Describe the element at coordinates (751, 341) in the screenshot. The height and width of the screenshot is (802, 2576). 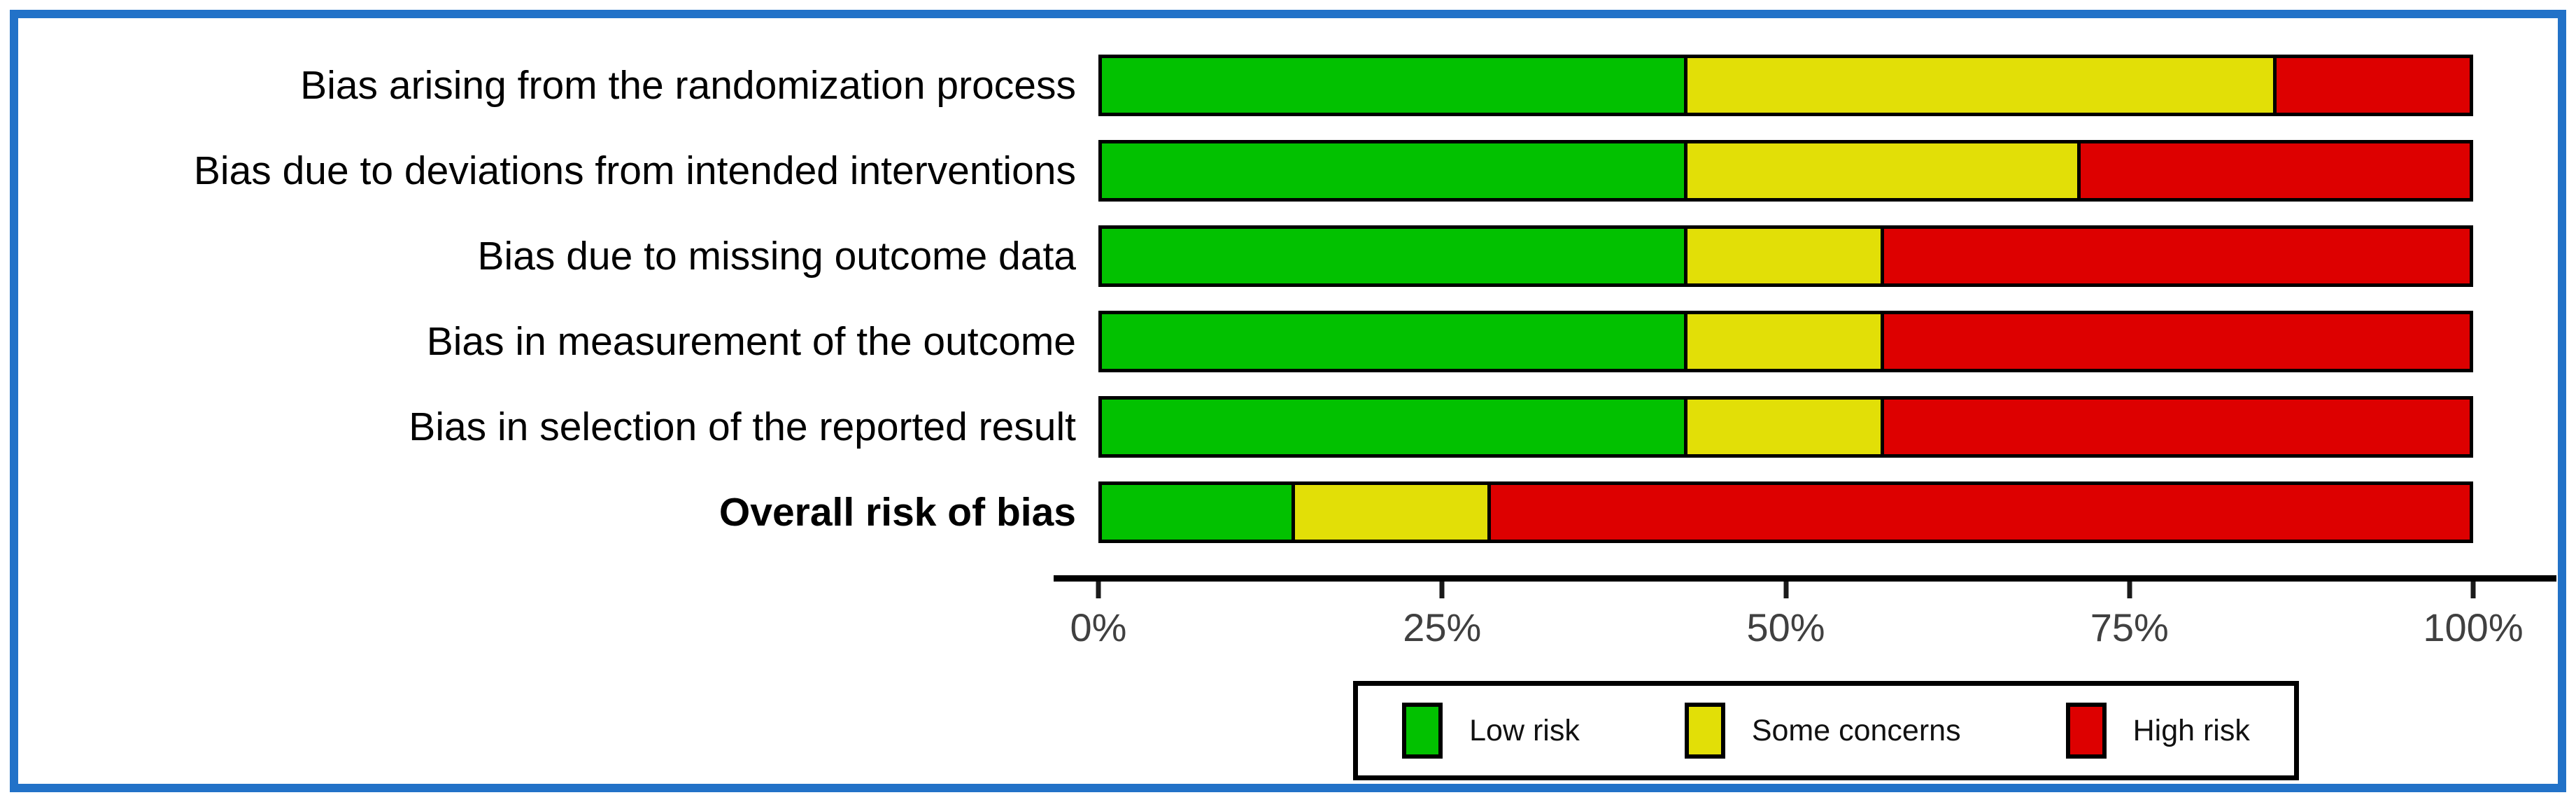
I see `category-label: Bias in measurement of the outcome` at that location.